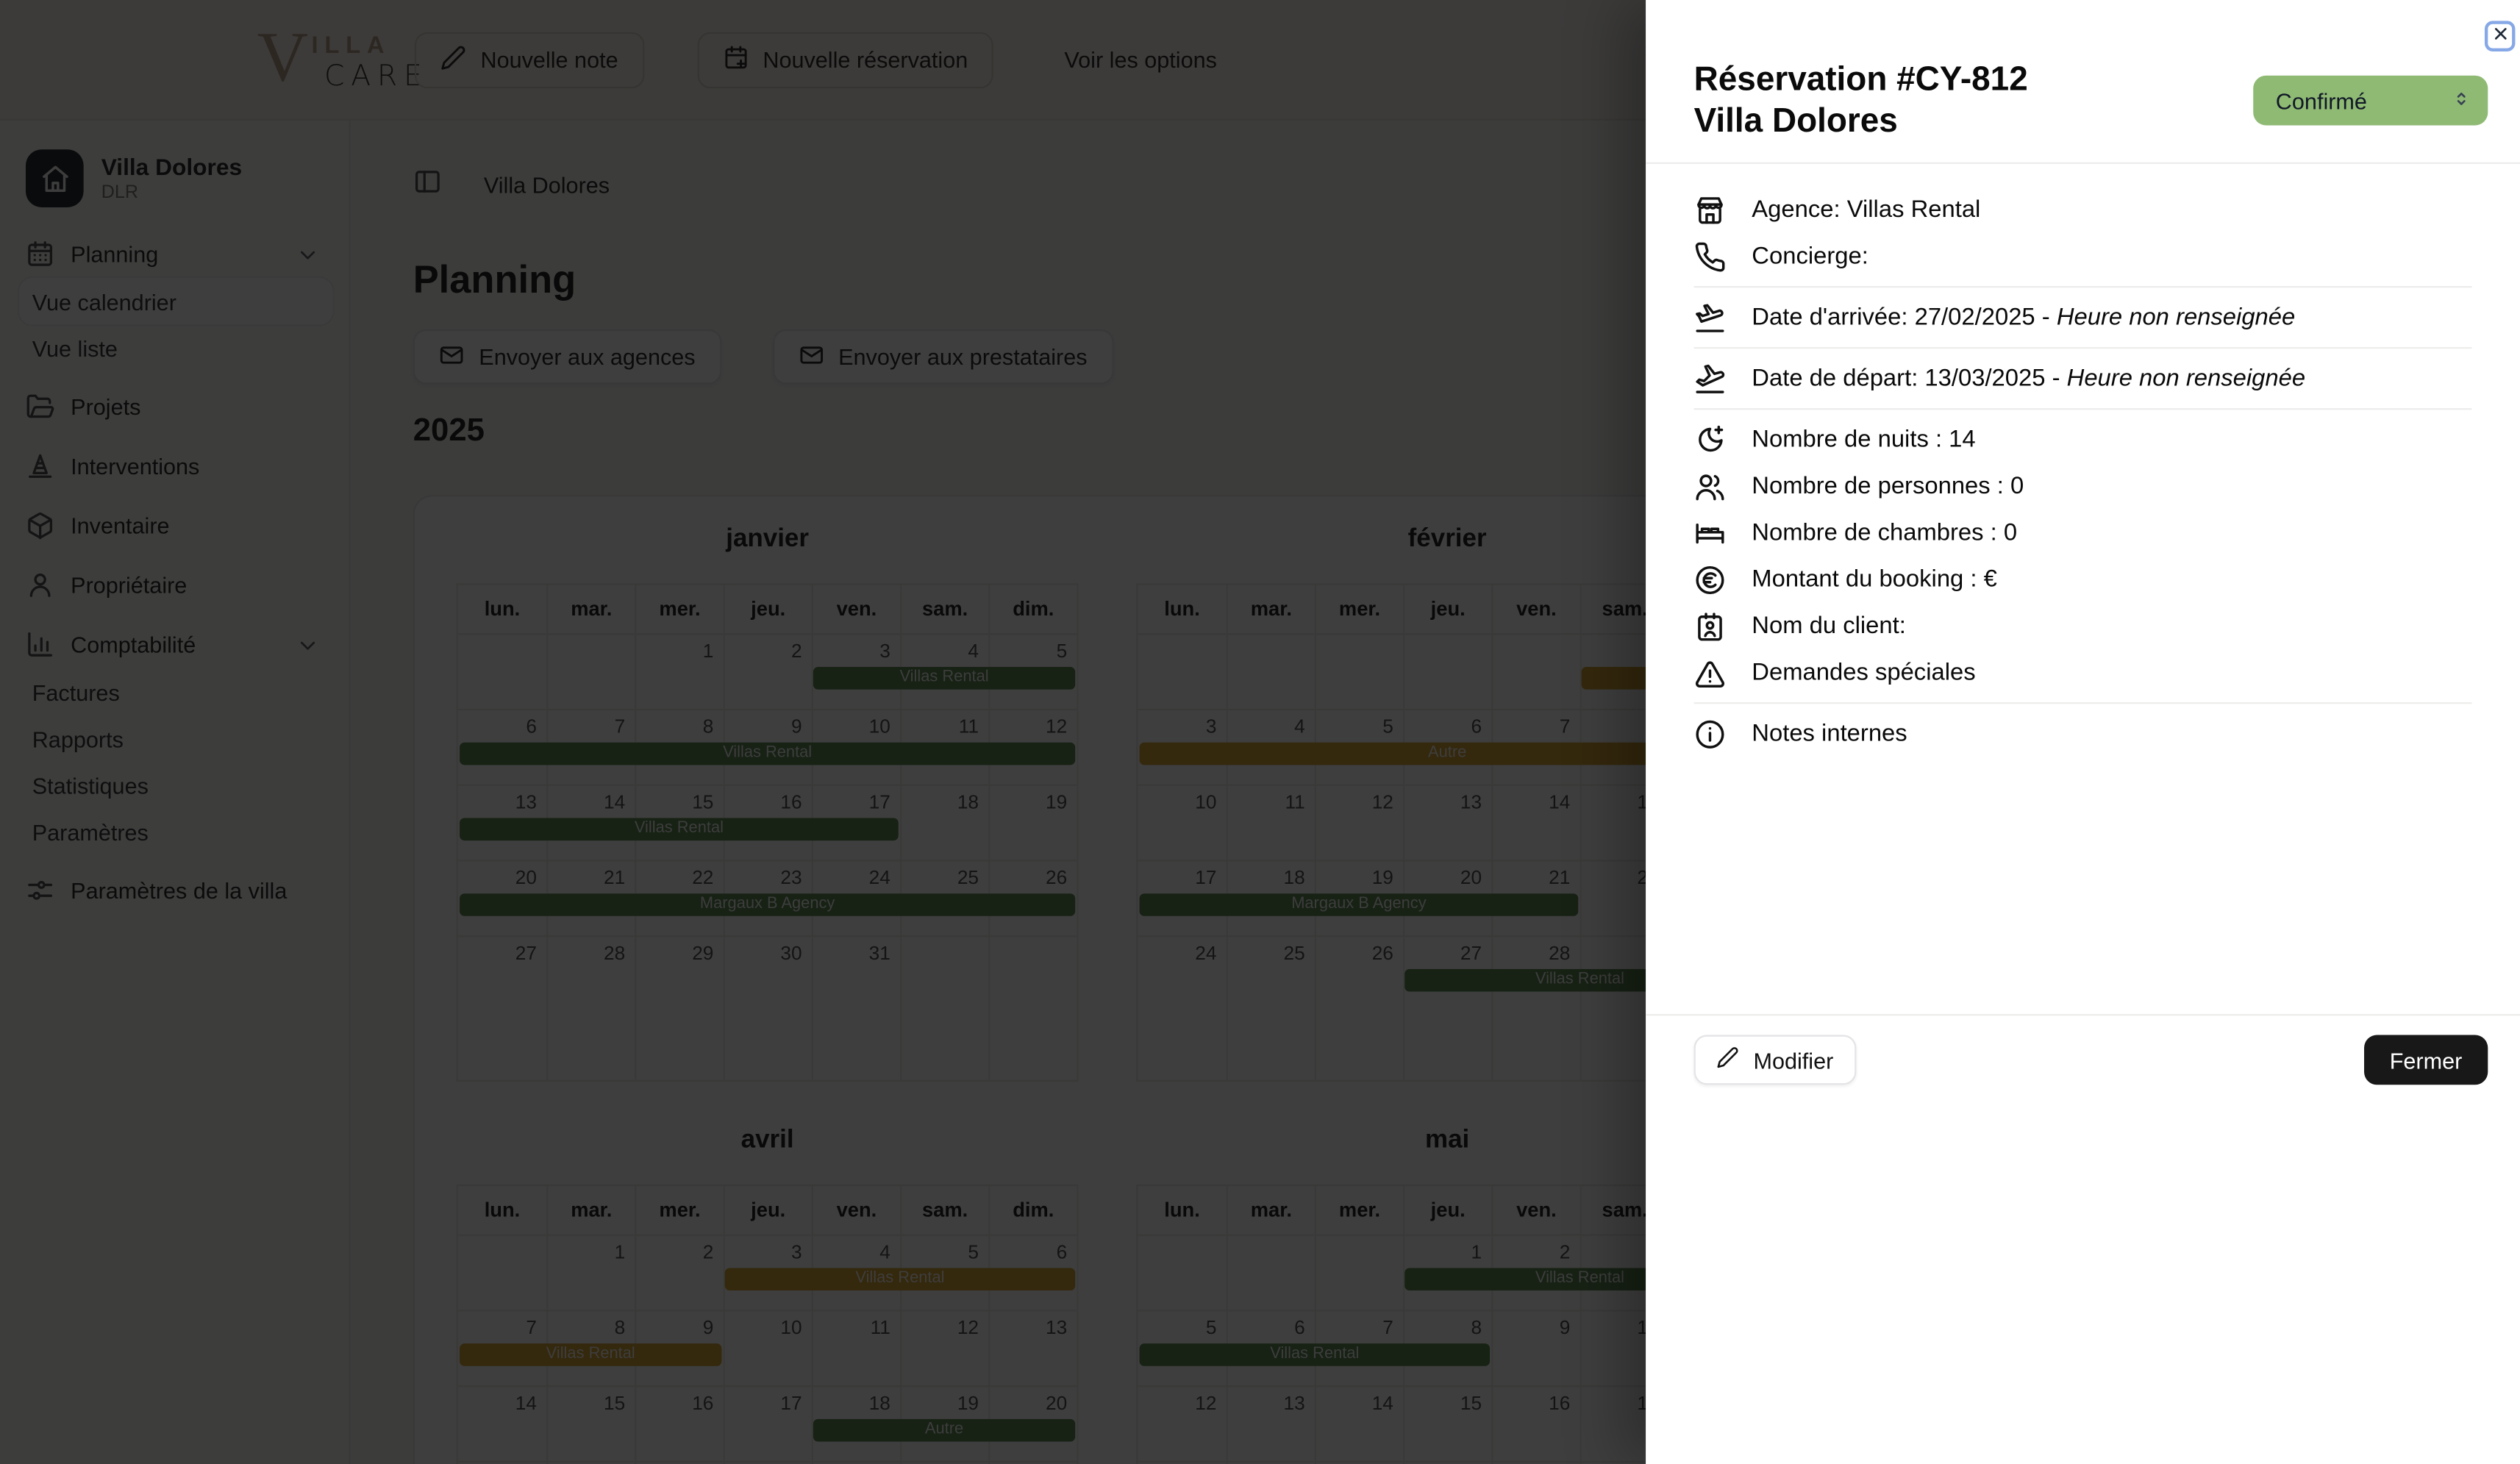 The width and height of the screenshot is (2520, 1464). What do you see at coordinates (2083, 256) in the screenshot?
I see `detail-row: Concierge:` at bounding box center [2083, 256].